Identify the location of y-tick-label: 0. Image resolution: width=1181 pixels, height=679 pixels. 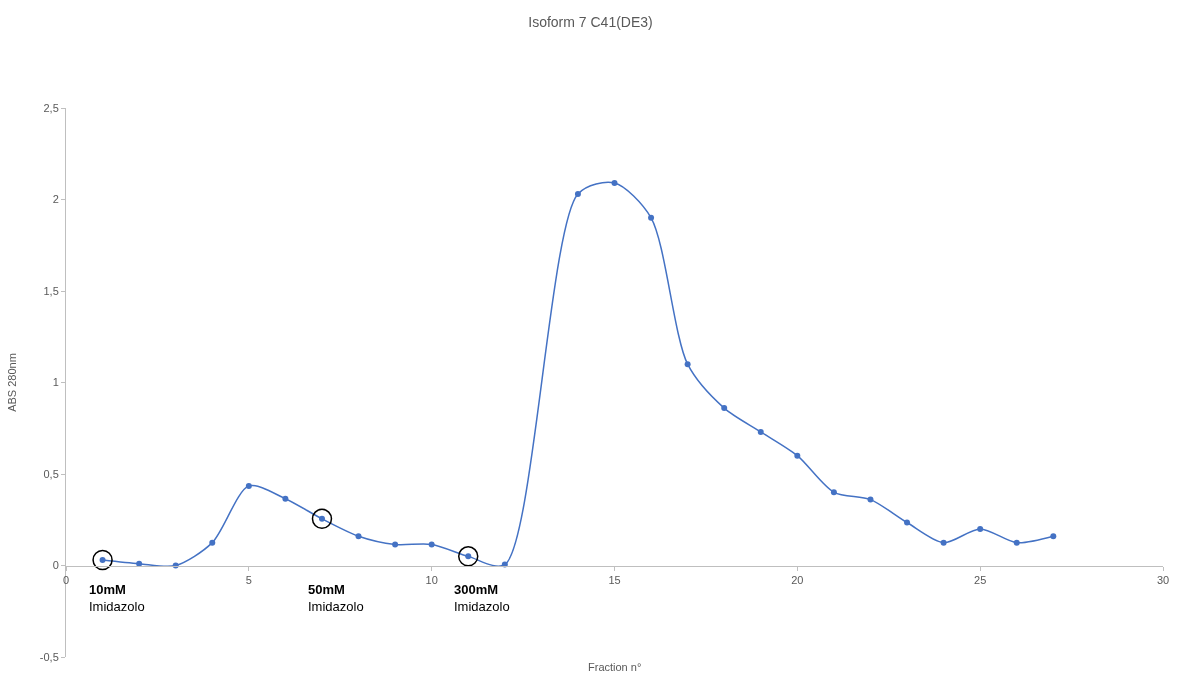
(55, 565).